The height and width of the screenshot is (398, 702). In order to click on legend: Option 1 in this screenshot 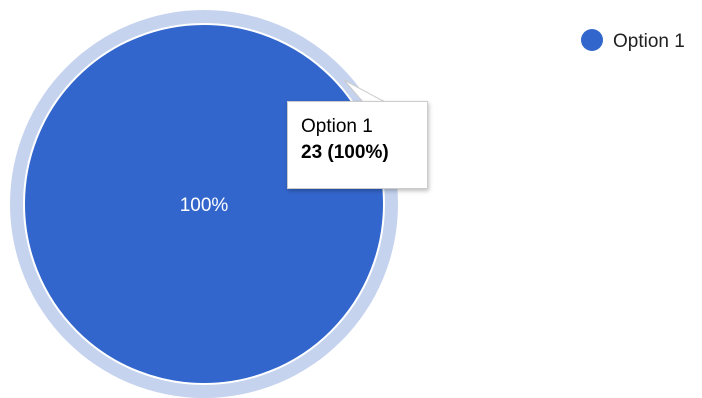, I will do `click(633, 40)`.